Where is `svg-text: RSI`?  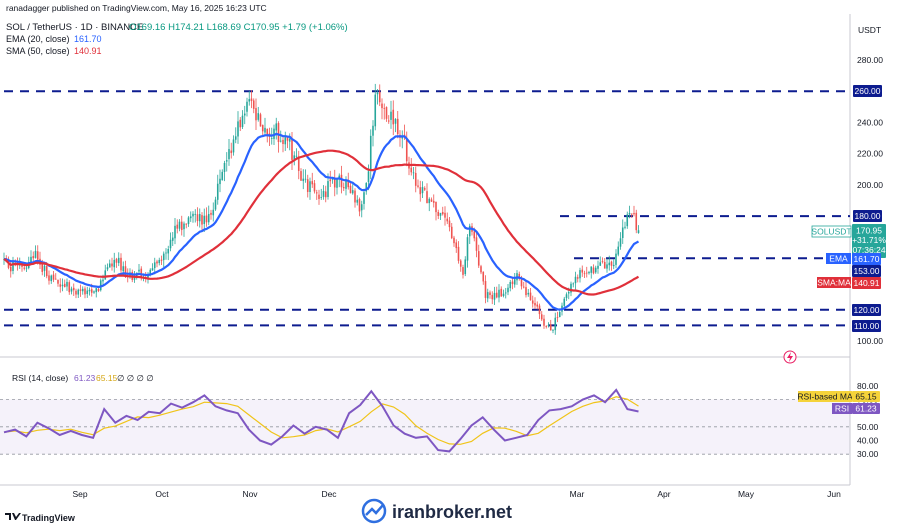
svg-text: RSI is located at coordinates (842, 409).